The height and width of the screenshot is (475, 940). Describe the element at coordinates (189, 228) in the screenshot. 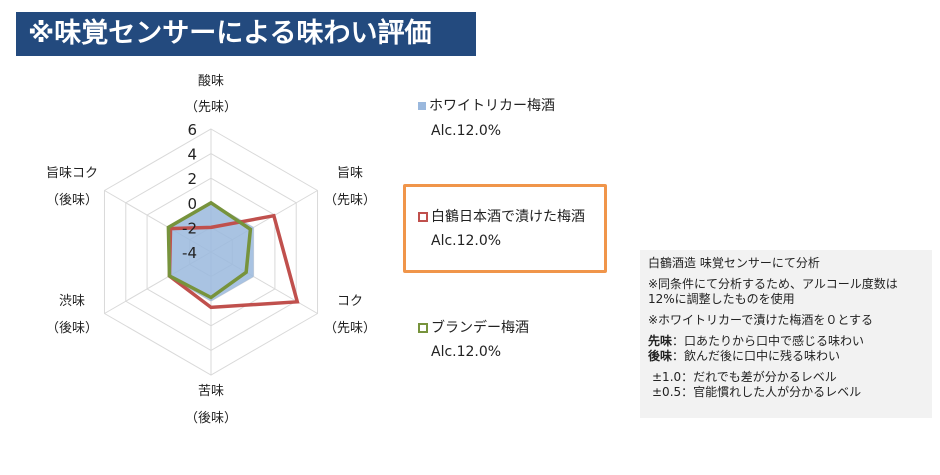

I see `tick-label: -2` at that location.